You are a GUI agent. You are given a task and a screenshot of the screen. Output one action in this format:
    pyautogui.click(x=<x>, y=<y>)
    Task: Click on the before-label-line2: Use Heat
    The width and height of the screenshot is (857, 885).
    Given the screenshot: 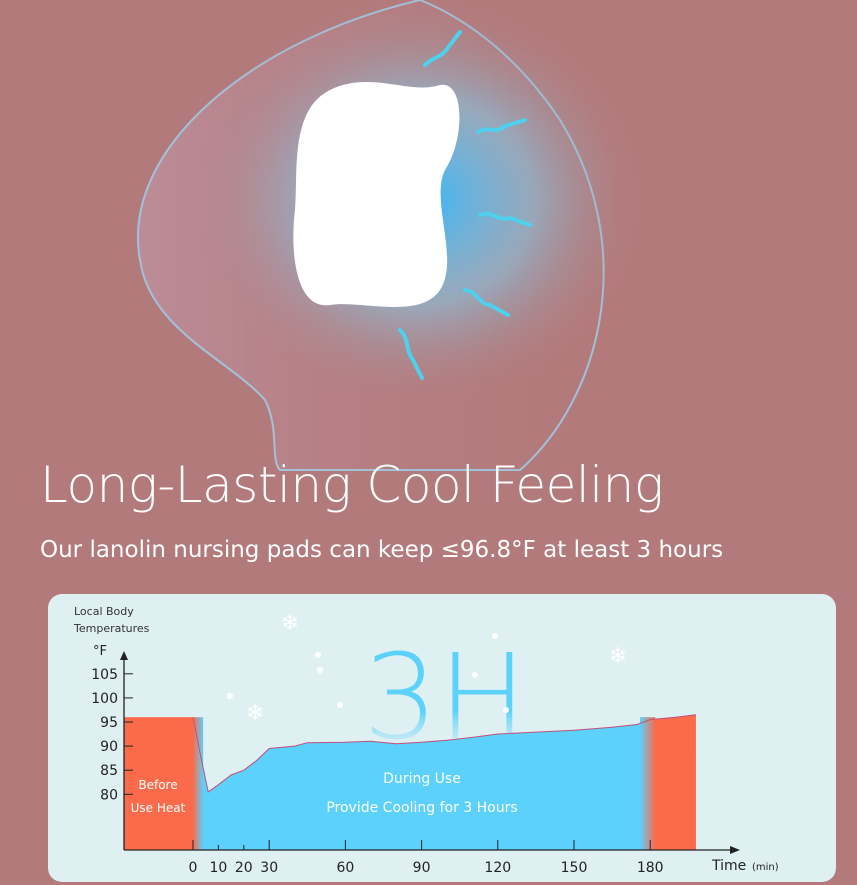 What is the action you would take?
    pyautogui.click(x=158, y=808)
    